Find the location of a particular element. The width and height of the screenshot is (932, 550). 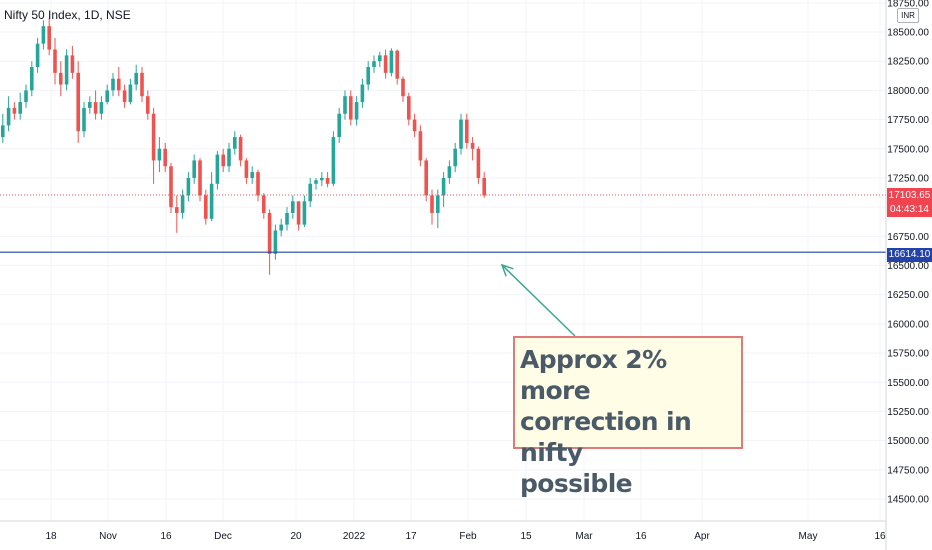

annotation-arrow is located at coordinates (538, 300).